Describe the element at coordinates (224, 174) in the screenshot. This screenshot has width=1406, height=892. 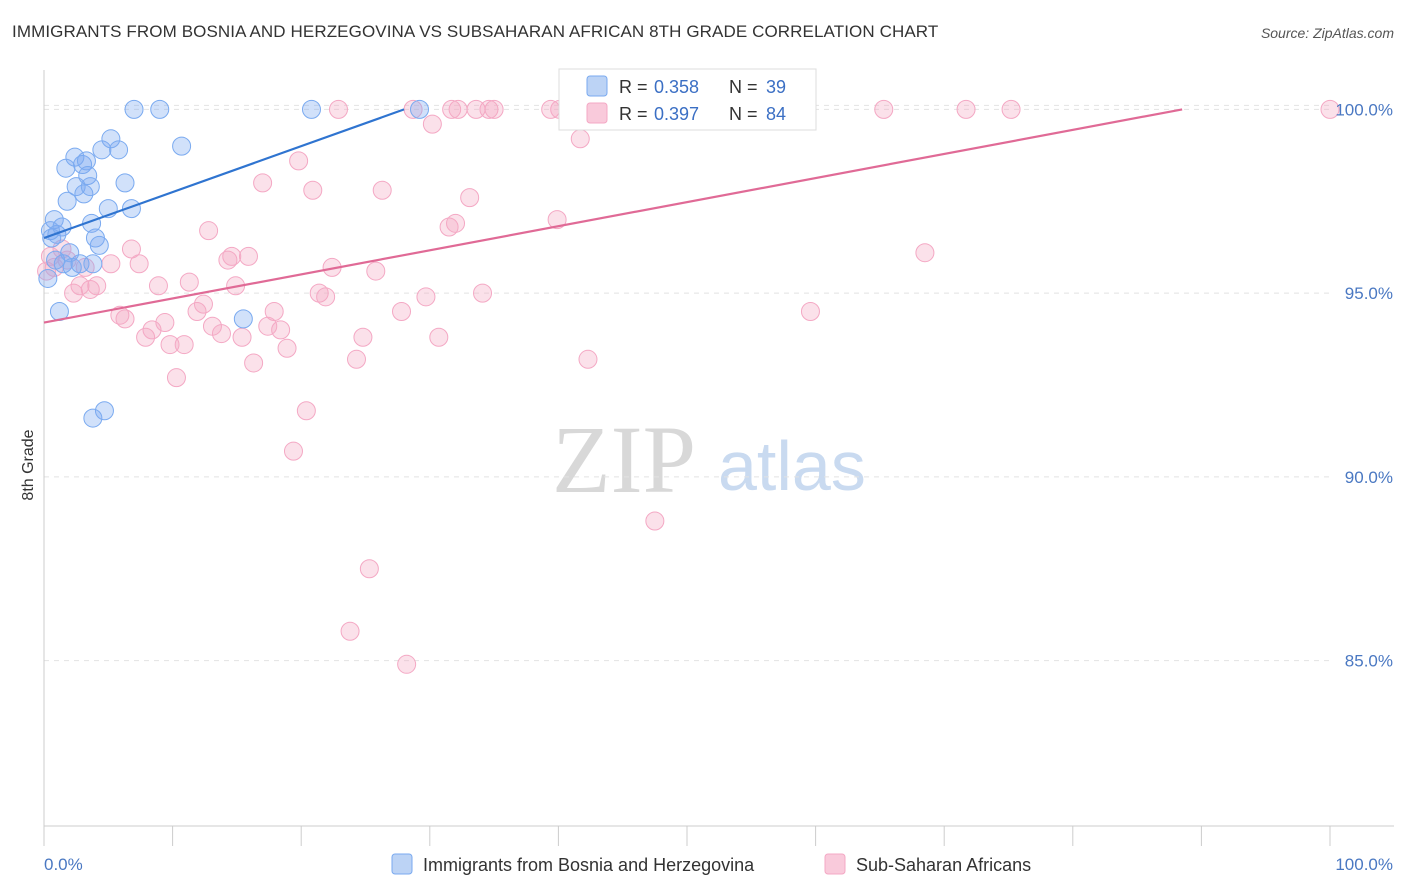
I see `trend-line-bosnia` at that location.